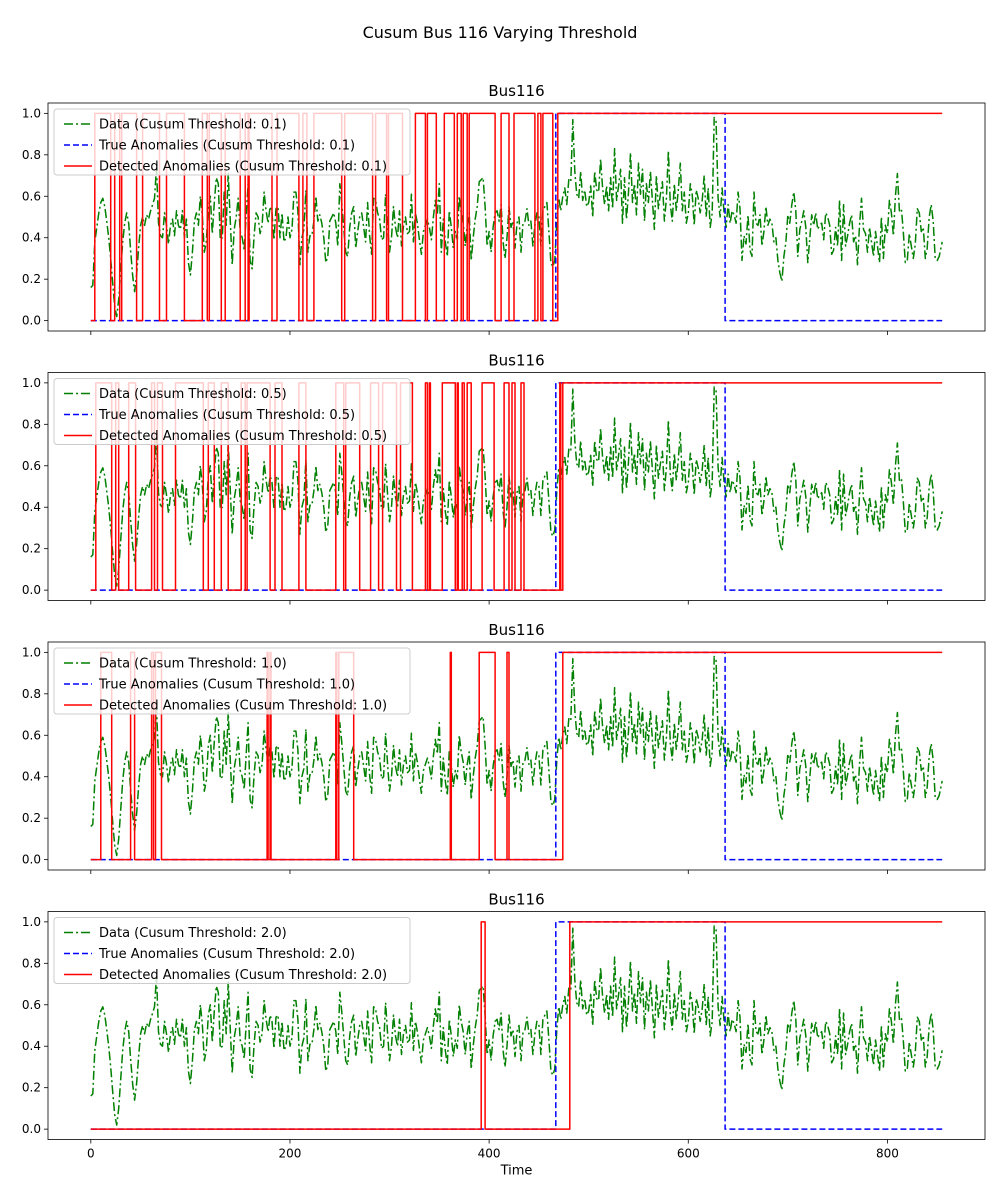  I want to click on x-tick-label: 0, so click(91, 1154).